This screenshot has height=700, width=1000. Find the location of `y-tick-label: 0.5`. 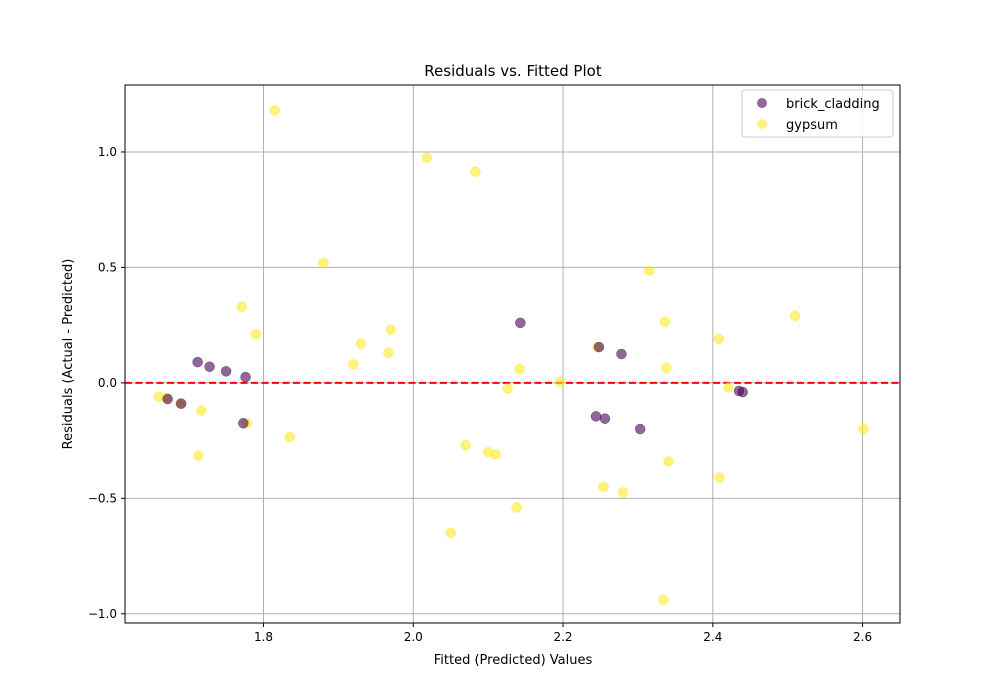

y-tick-label: 0.5 is located at coordinates (107, 267).